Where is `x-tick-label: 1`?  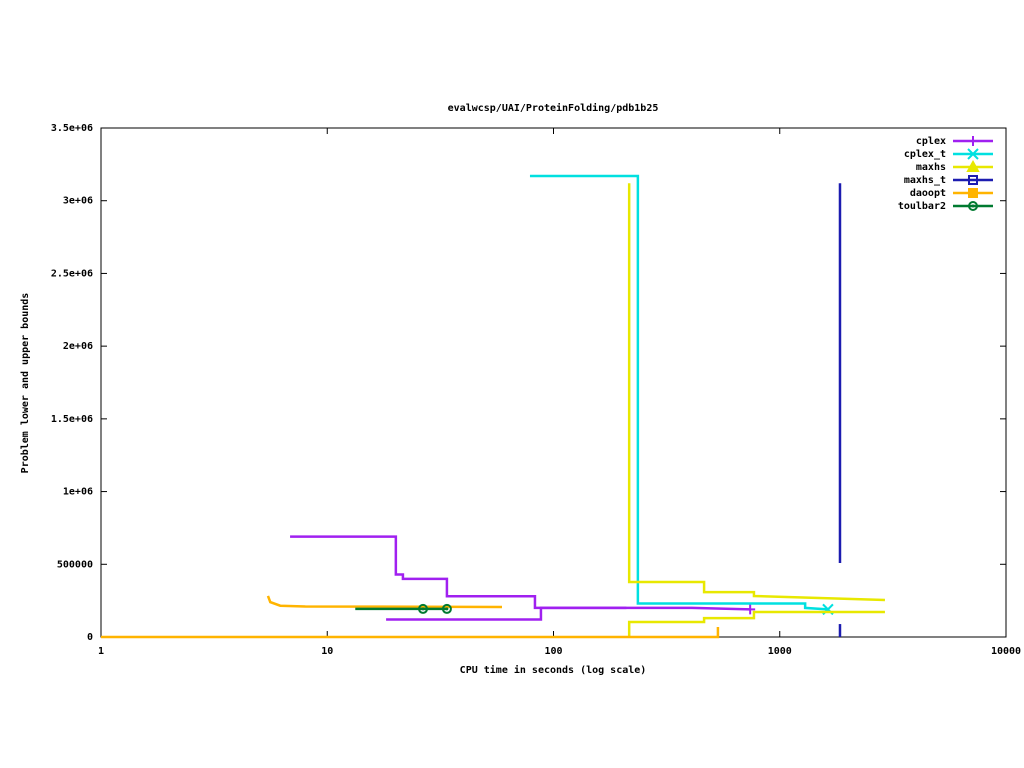 x-tick-label: 1 is located at coordinates (101, 651).